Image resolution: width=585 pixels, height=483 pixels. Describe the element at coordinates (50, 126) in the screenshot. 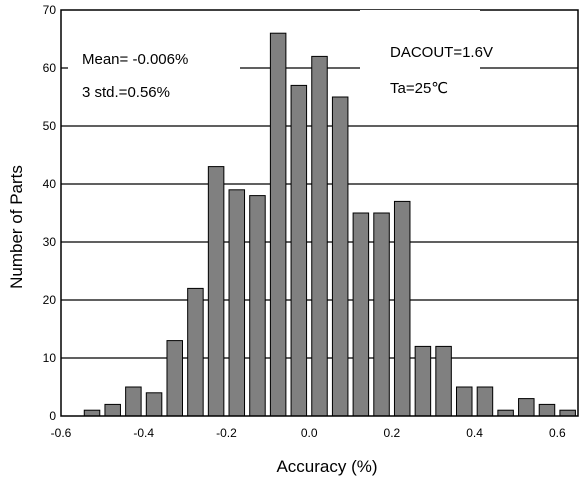

I see `y-tick-label: 50` at that location.